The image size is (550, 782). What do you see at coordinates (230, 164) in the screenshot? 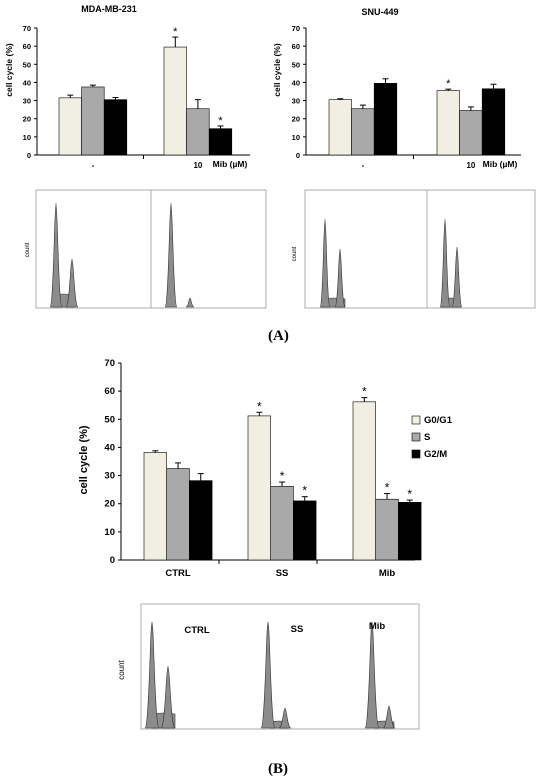
I see `chart1-x-axis-label: Mib (µM)` at bounding box center [230, 164].